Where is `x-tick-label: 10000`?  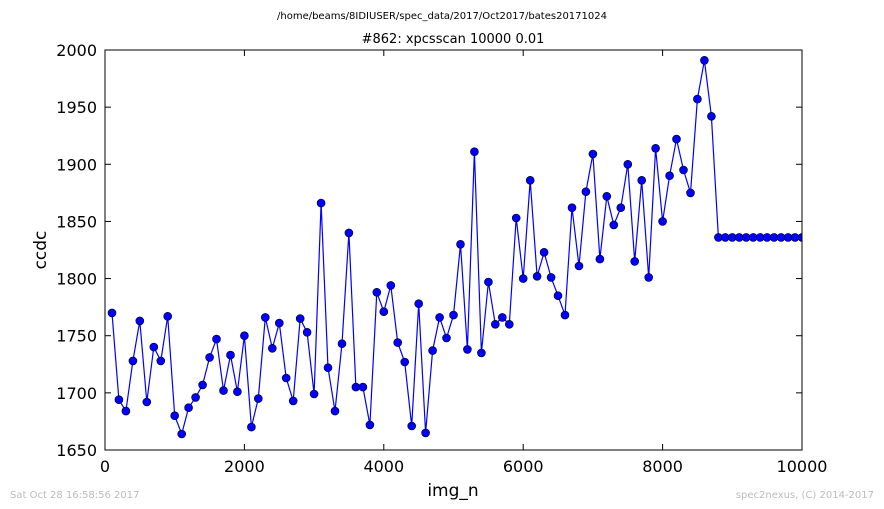 x-tick-label: 10000 is located at coordinates (802, 466).